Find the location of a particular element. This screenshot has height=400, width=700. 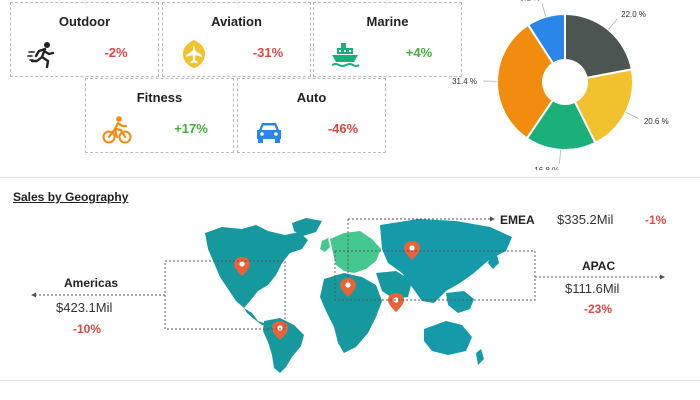

southeast-asia-landmass is located at coordinates (460, 302).